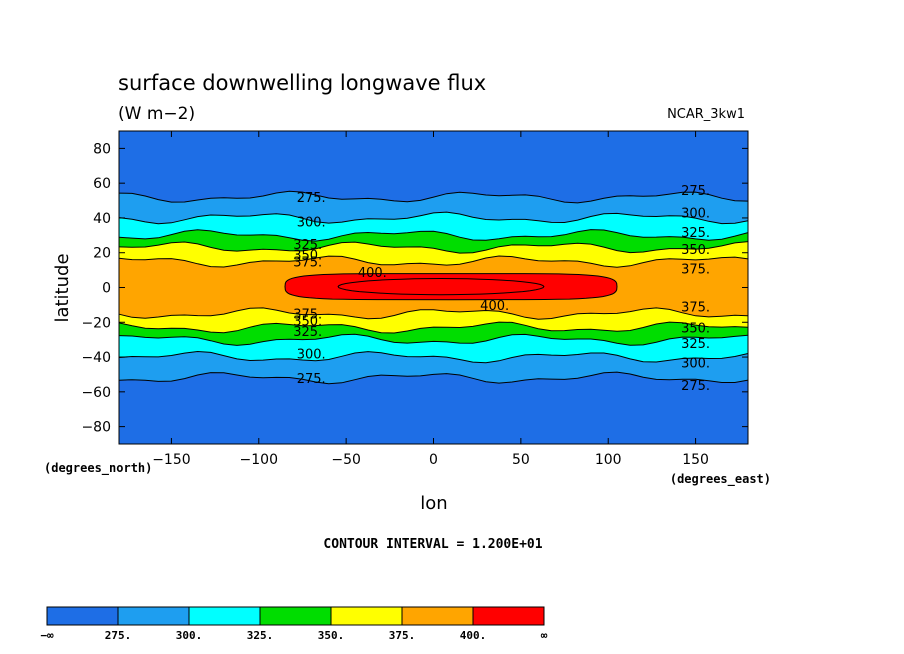 Image resolution: width=904 pixels, height=654 pixels. I want to click on colorbar-label: 400., so click(473, 635).